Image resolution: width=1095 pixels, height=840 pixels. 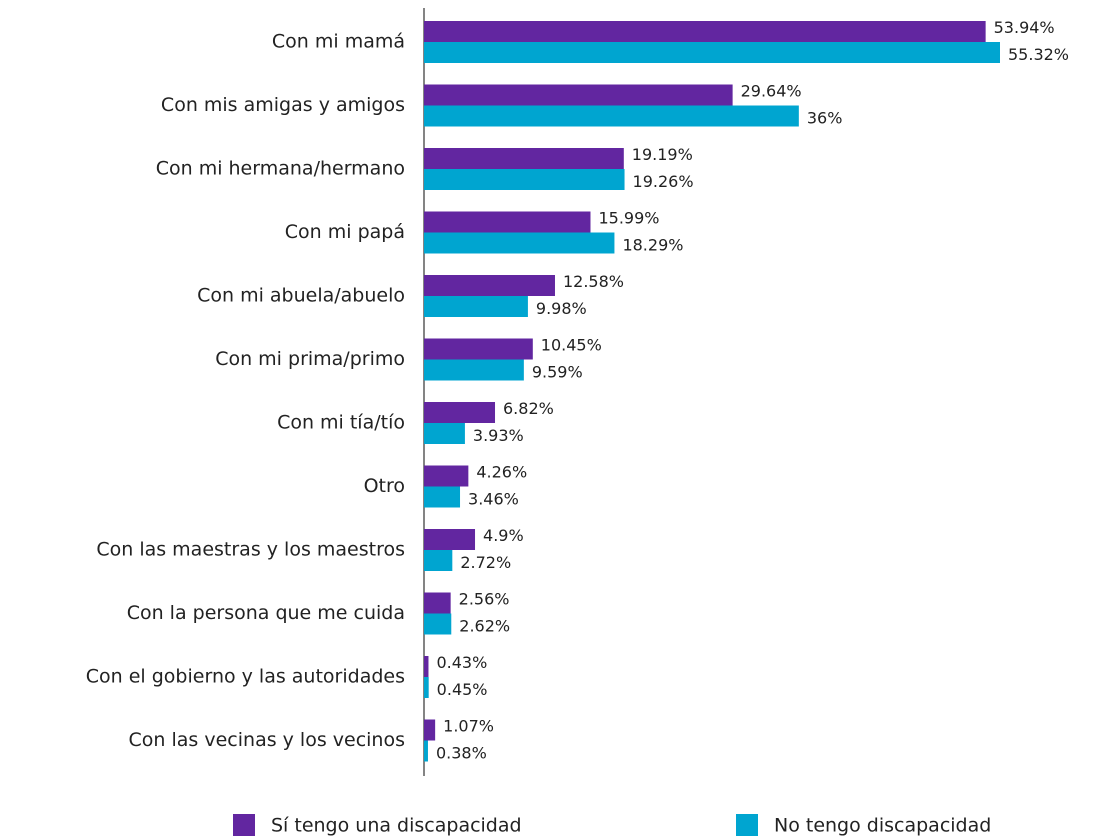 What do you see at coordinates (485, 562) in the screenshot?
I see `value-label: 2.72%` at bounding box center [485, 562].